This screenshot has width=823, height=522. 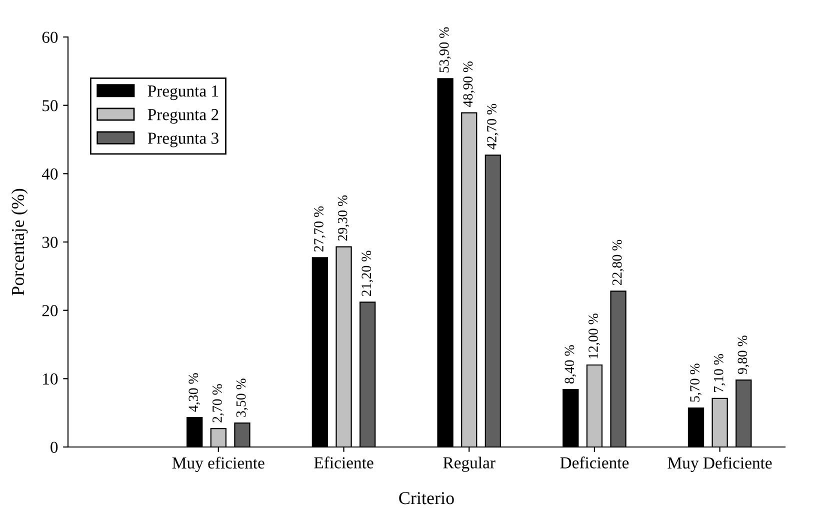 What do you see at coordinates (183, 92) in the screenshot?
I see `legend-label: Pregunta 1` at bounding box center [183, 92].